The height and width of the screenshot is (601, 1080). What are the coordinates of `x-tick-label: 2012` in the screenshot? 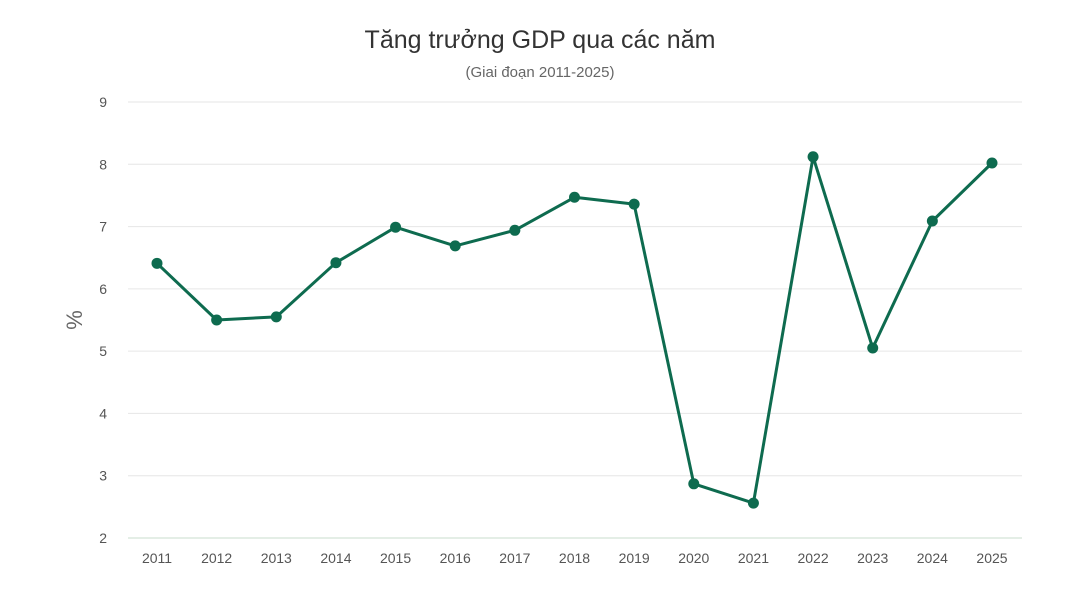 It's located at (216, 558).